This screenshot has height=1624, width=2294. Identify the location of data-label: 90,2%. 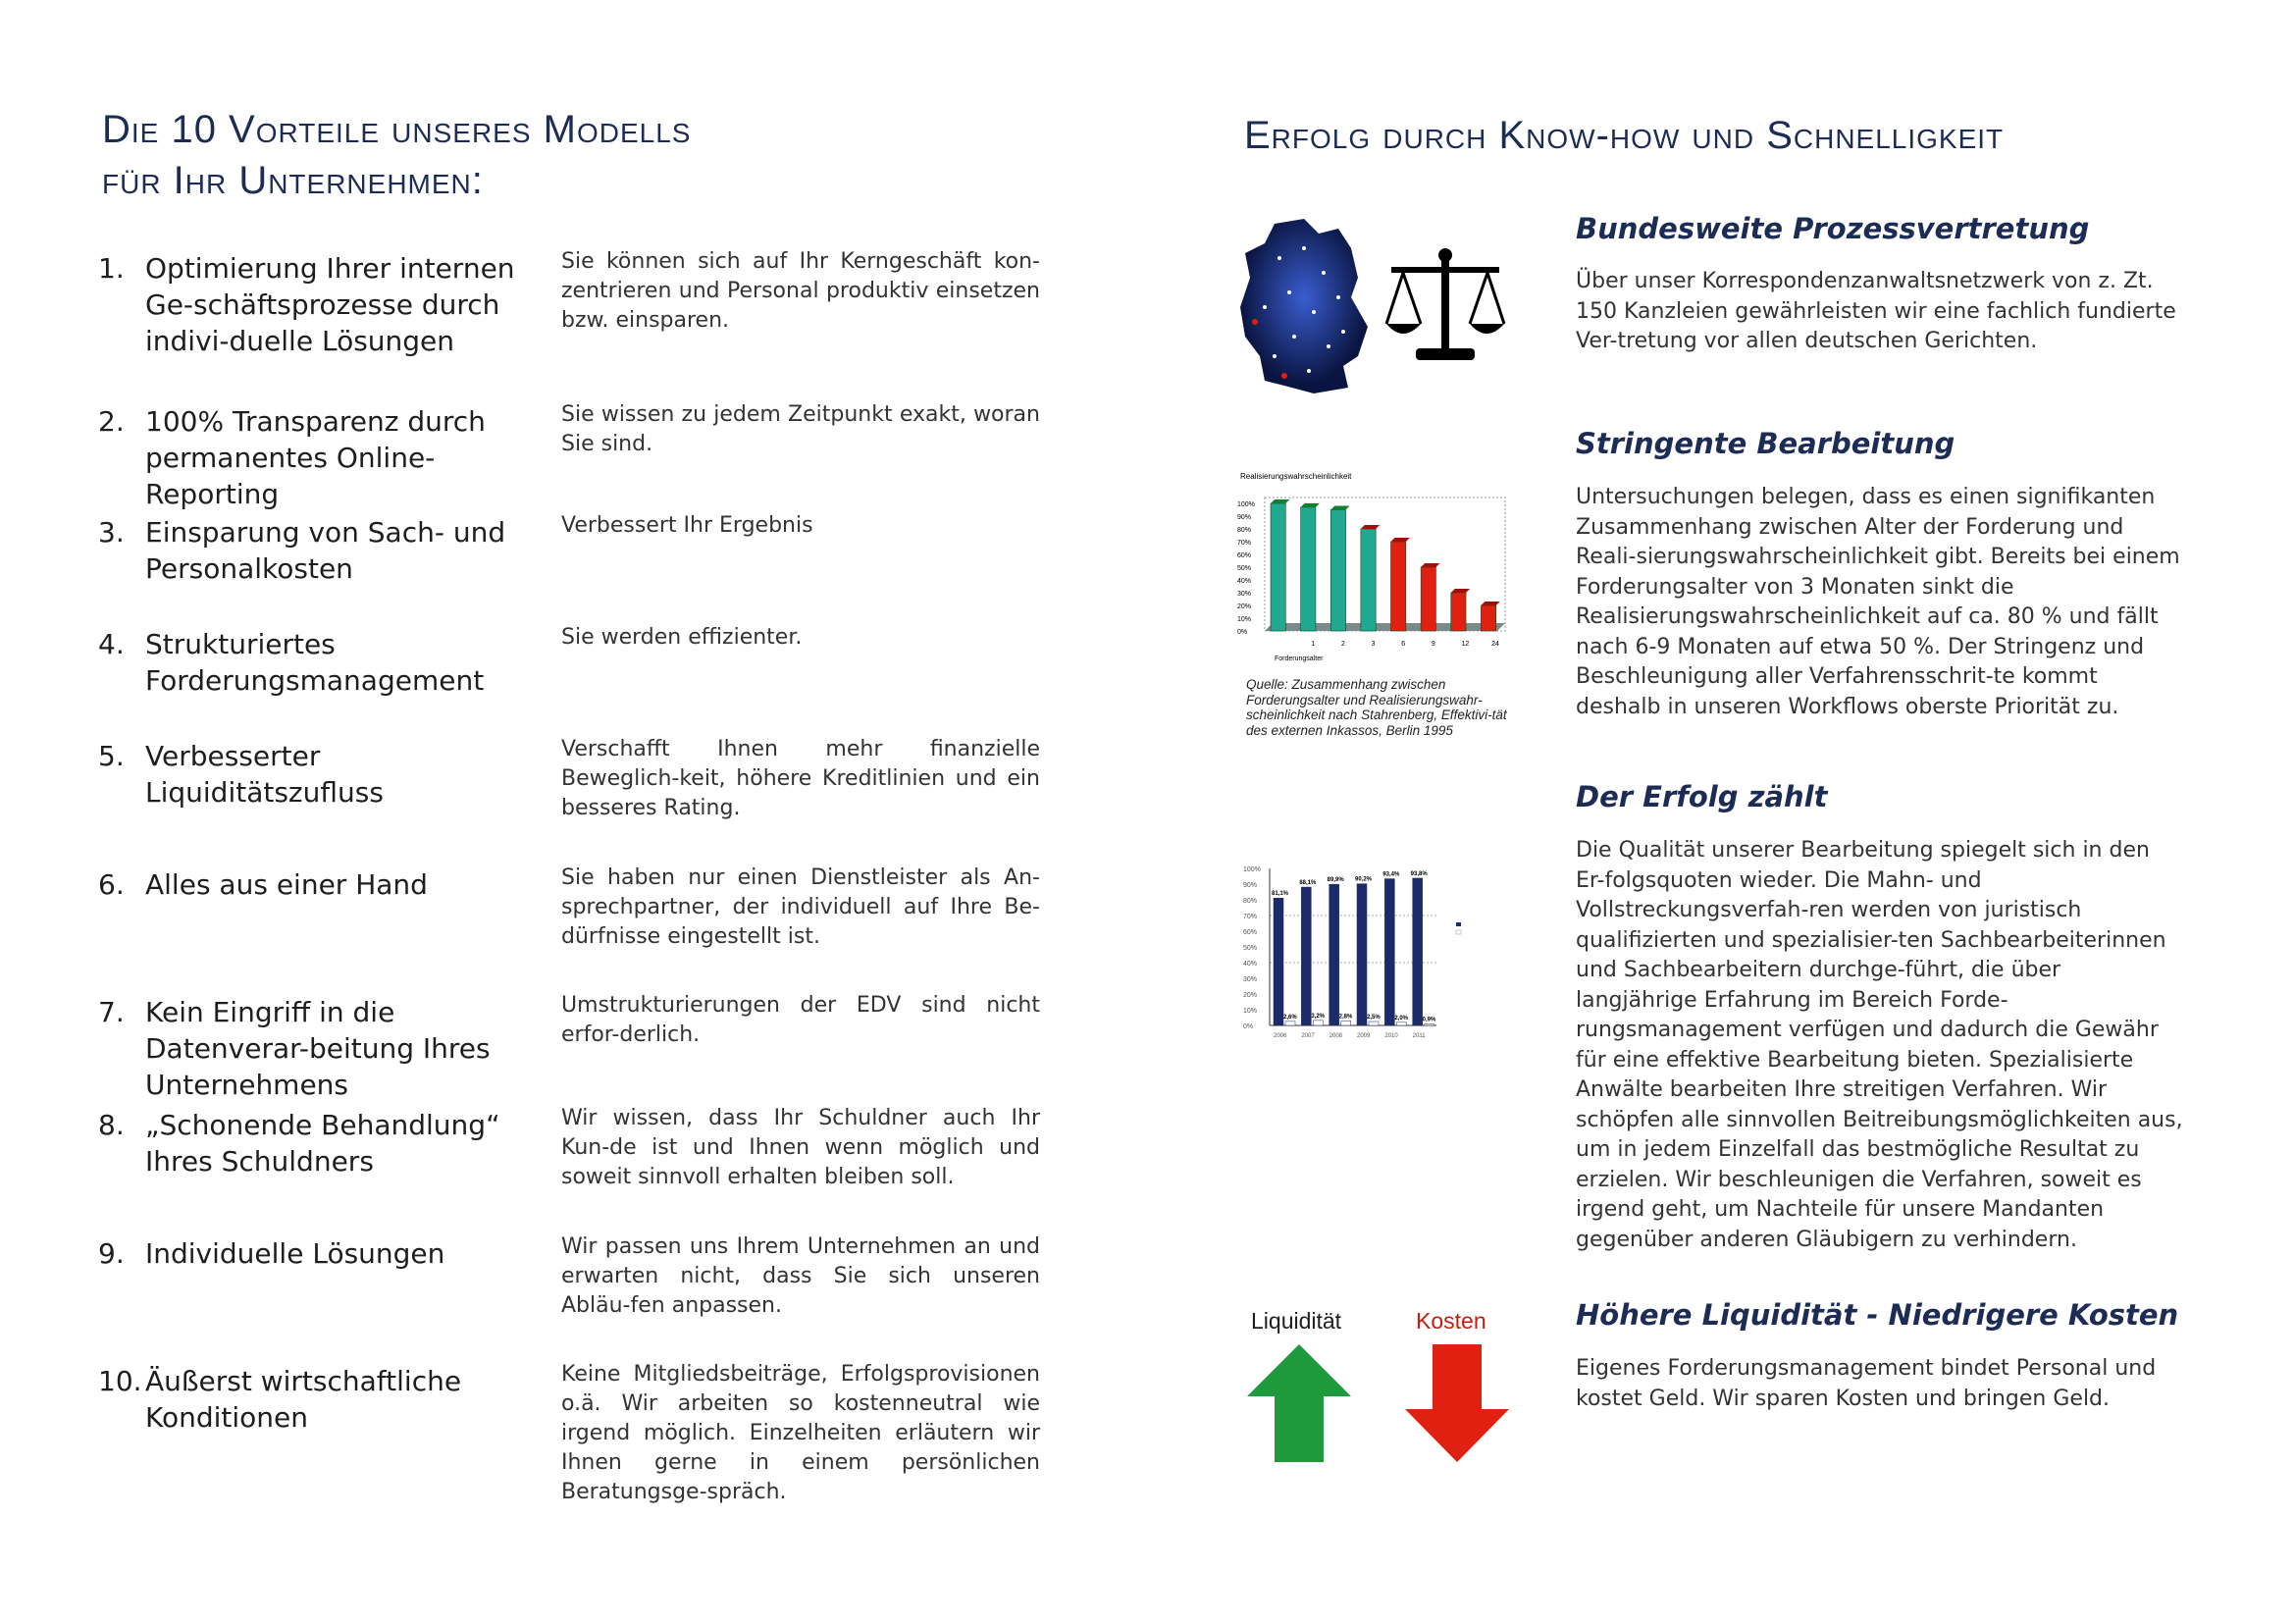
(1364, 880).